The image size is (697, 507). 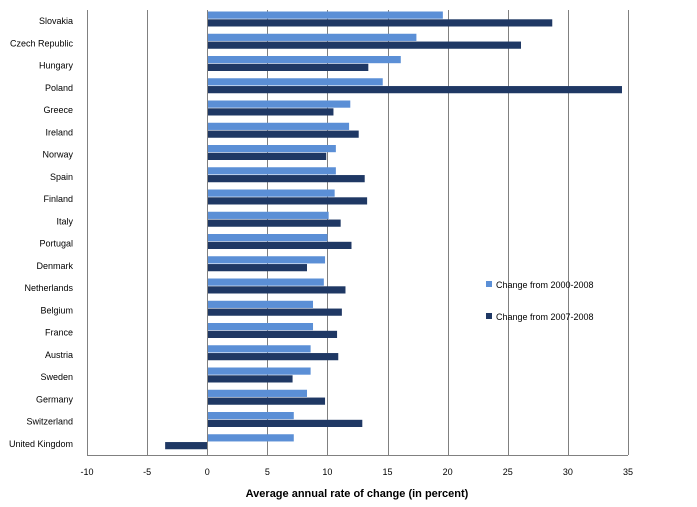 I want to click on tick-label: 15, so click(x=388, y=472).